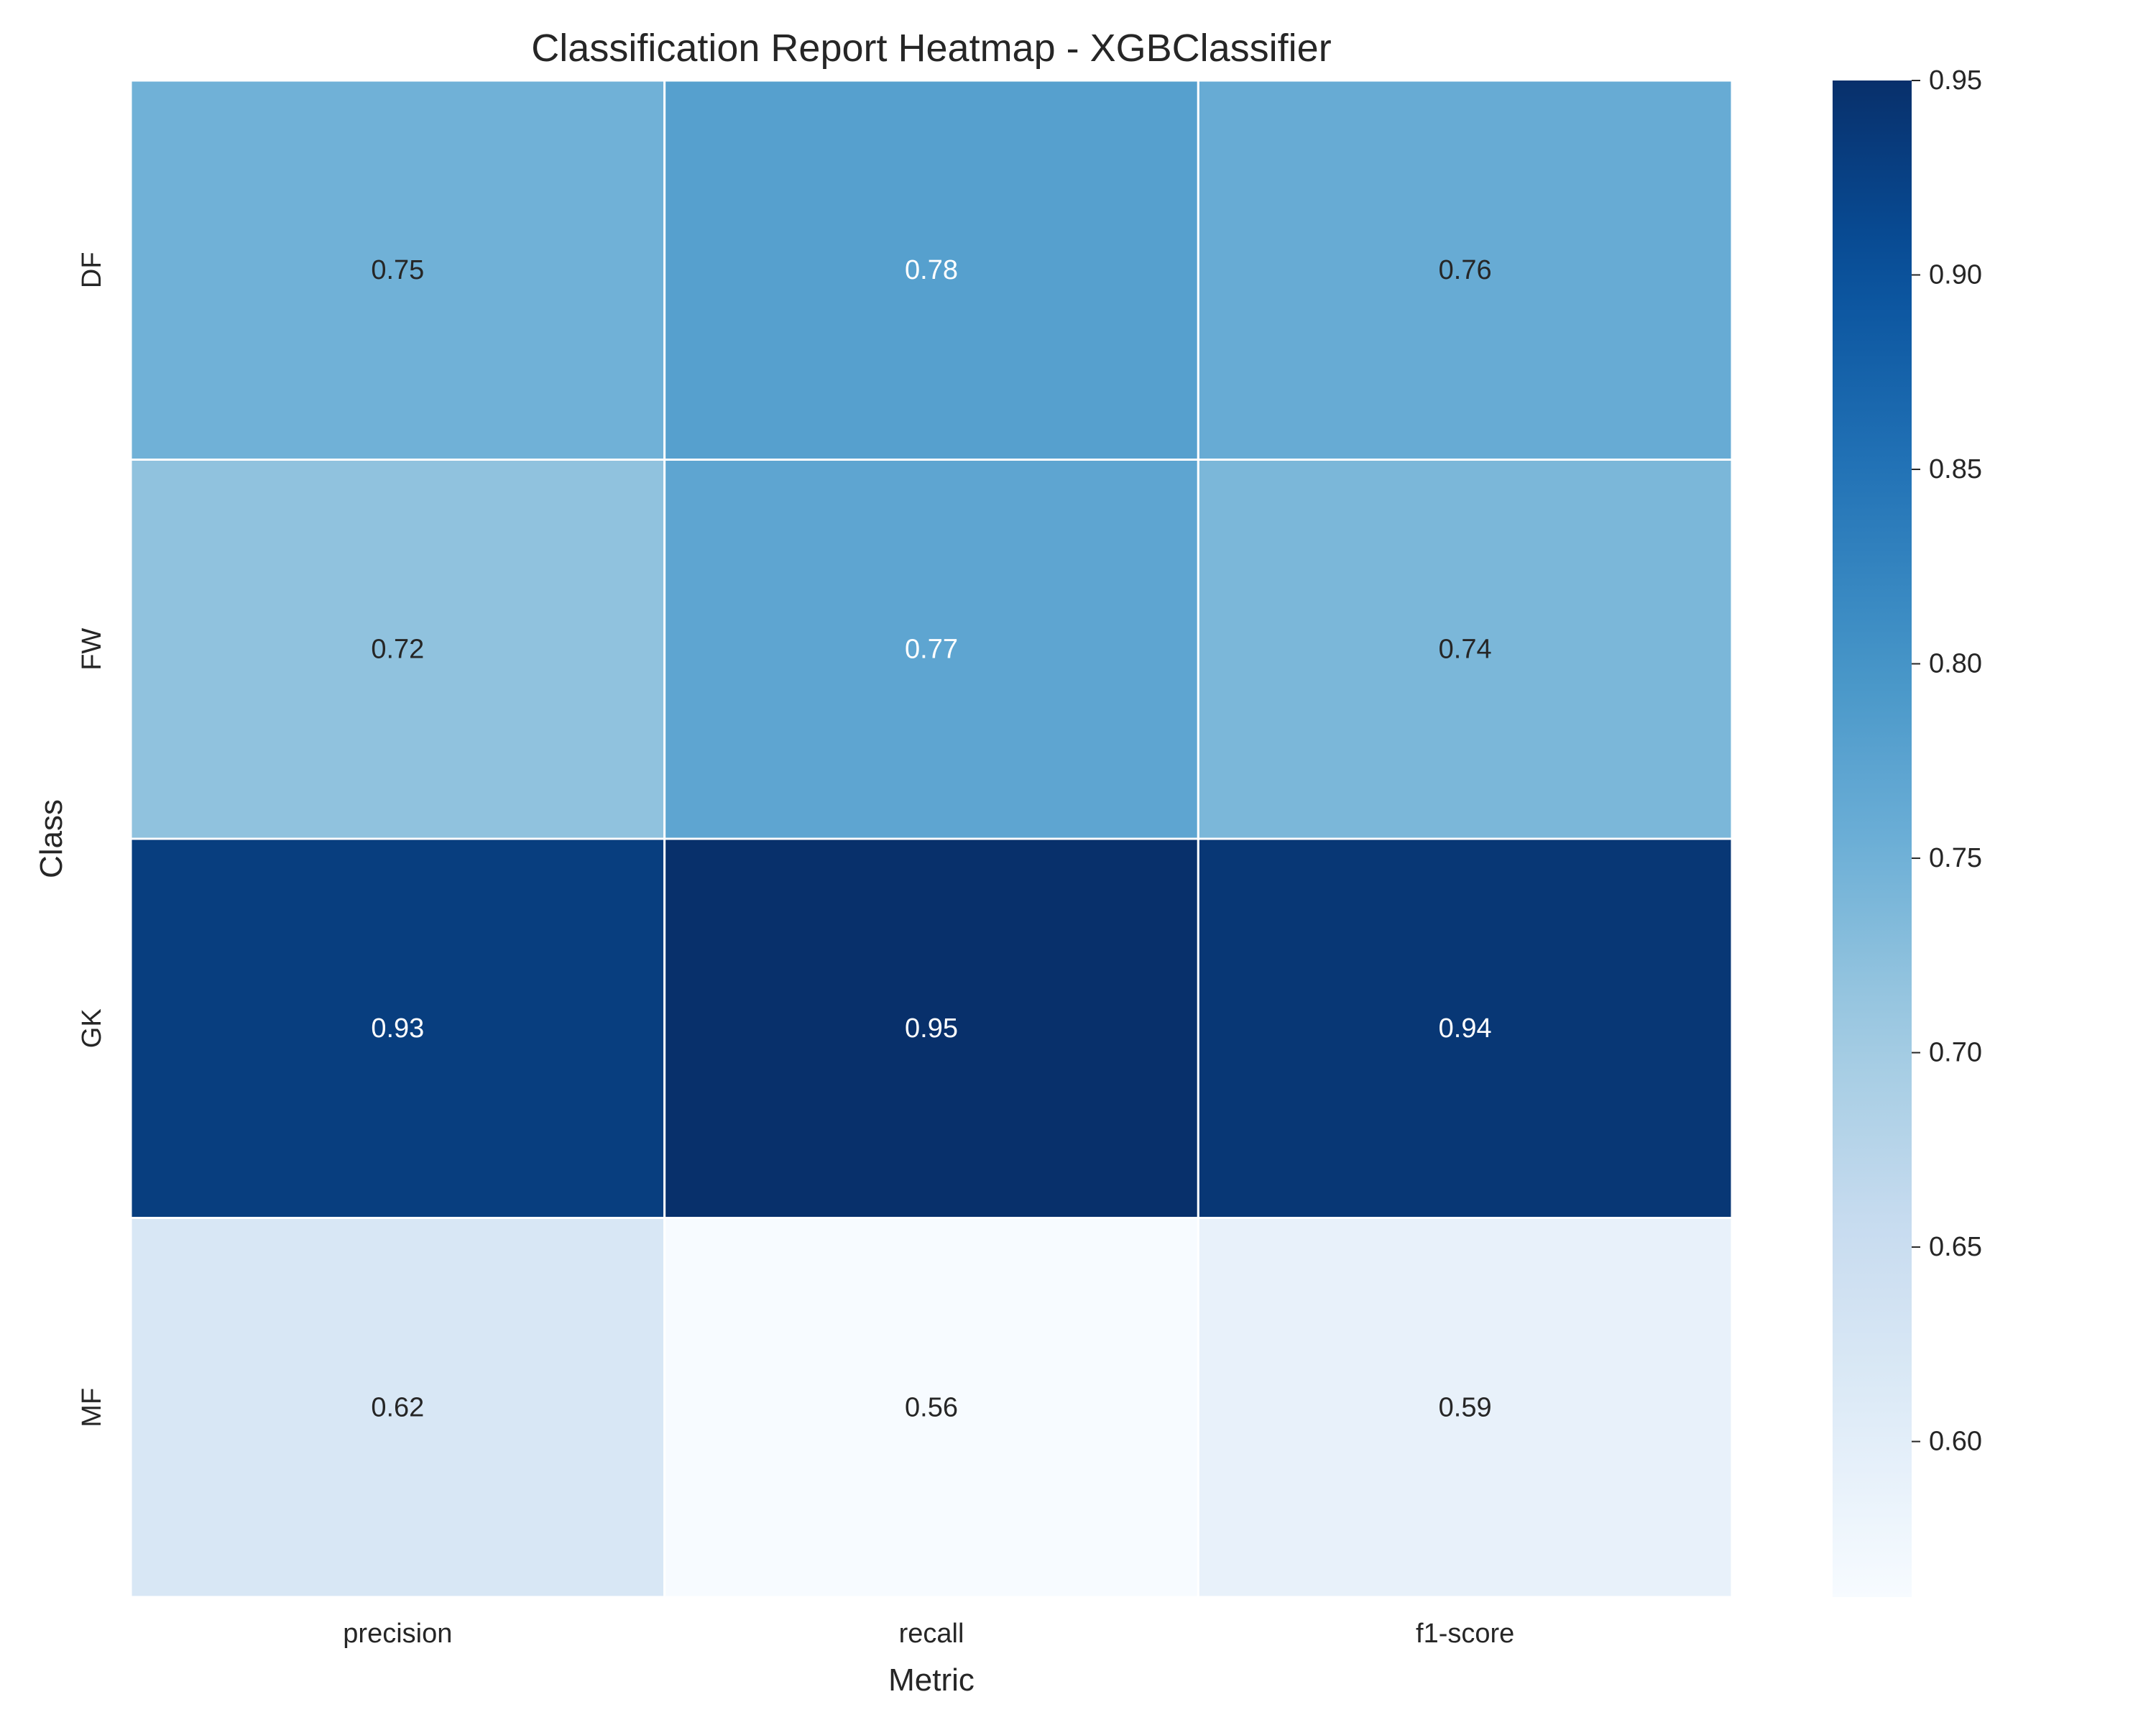 The image size is (2156, 1725). Describe the element at coordinates (92, 1407) in the screenshot. I see `y-tick-label: MF` at that location.